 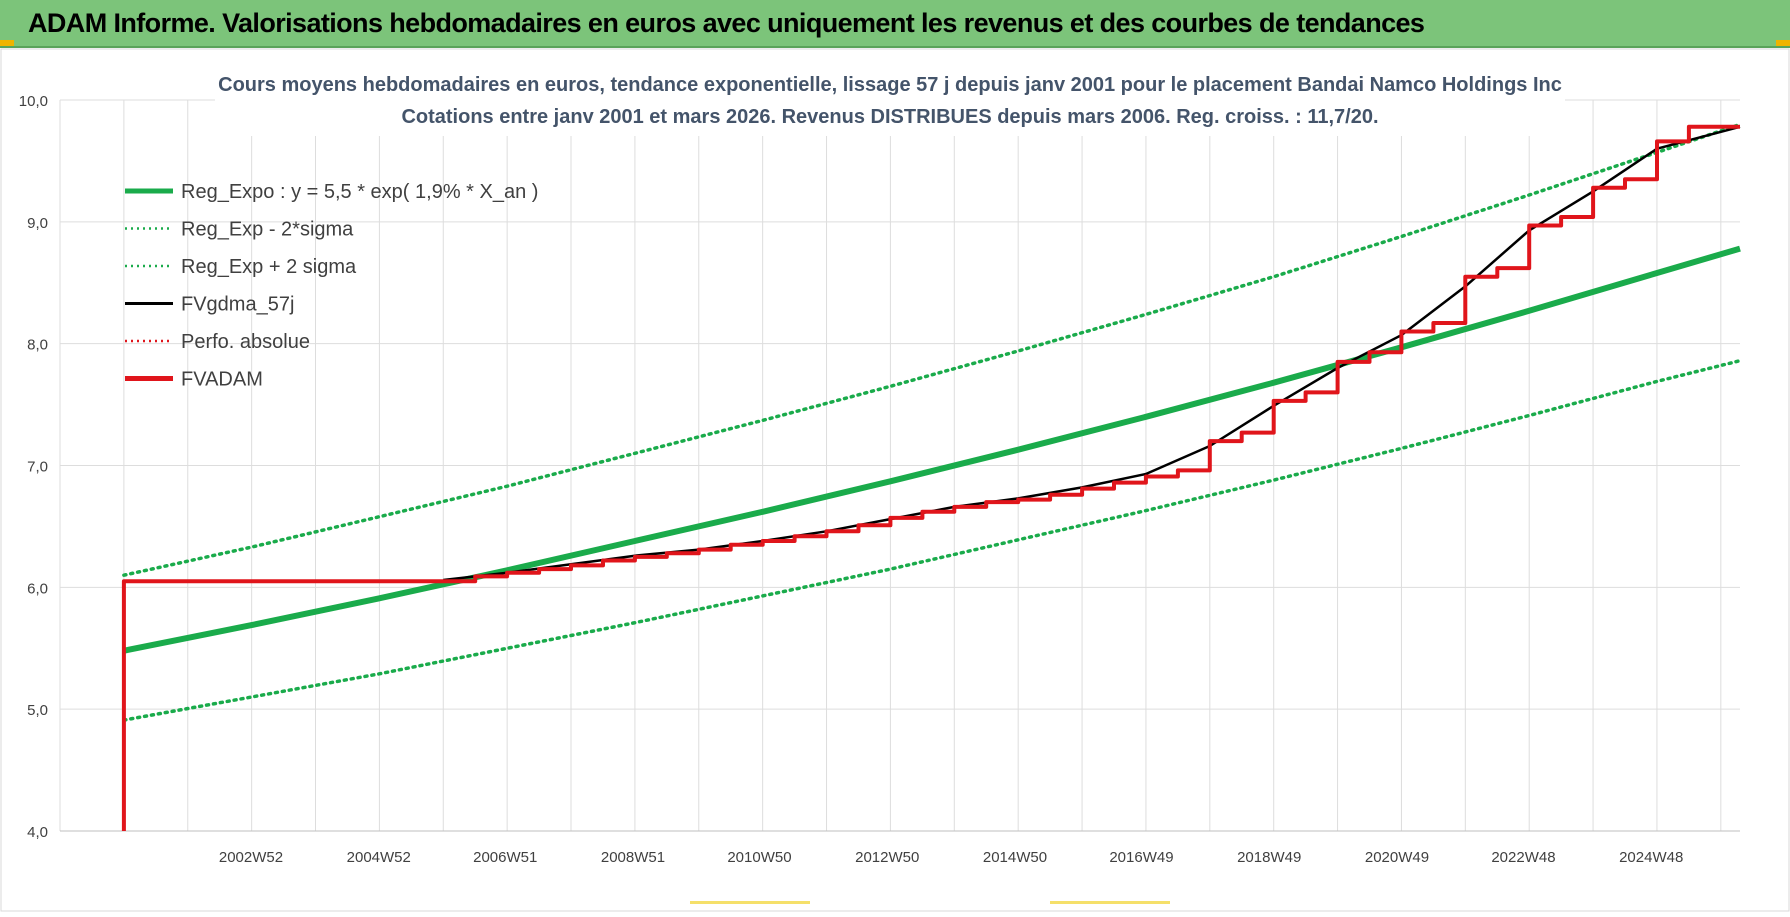 What do you see at coordinates (37, 710) in the screenshot?
I see `y-tick-label: 5,0` at bounding box center [37, 710].